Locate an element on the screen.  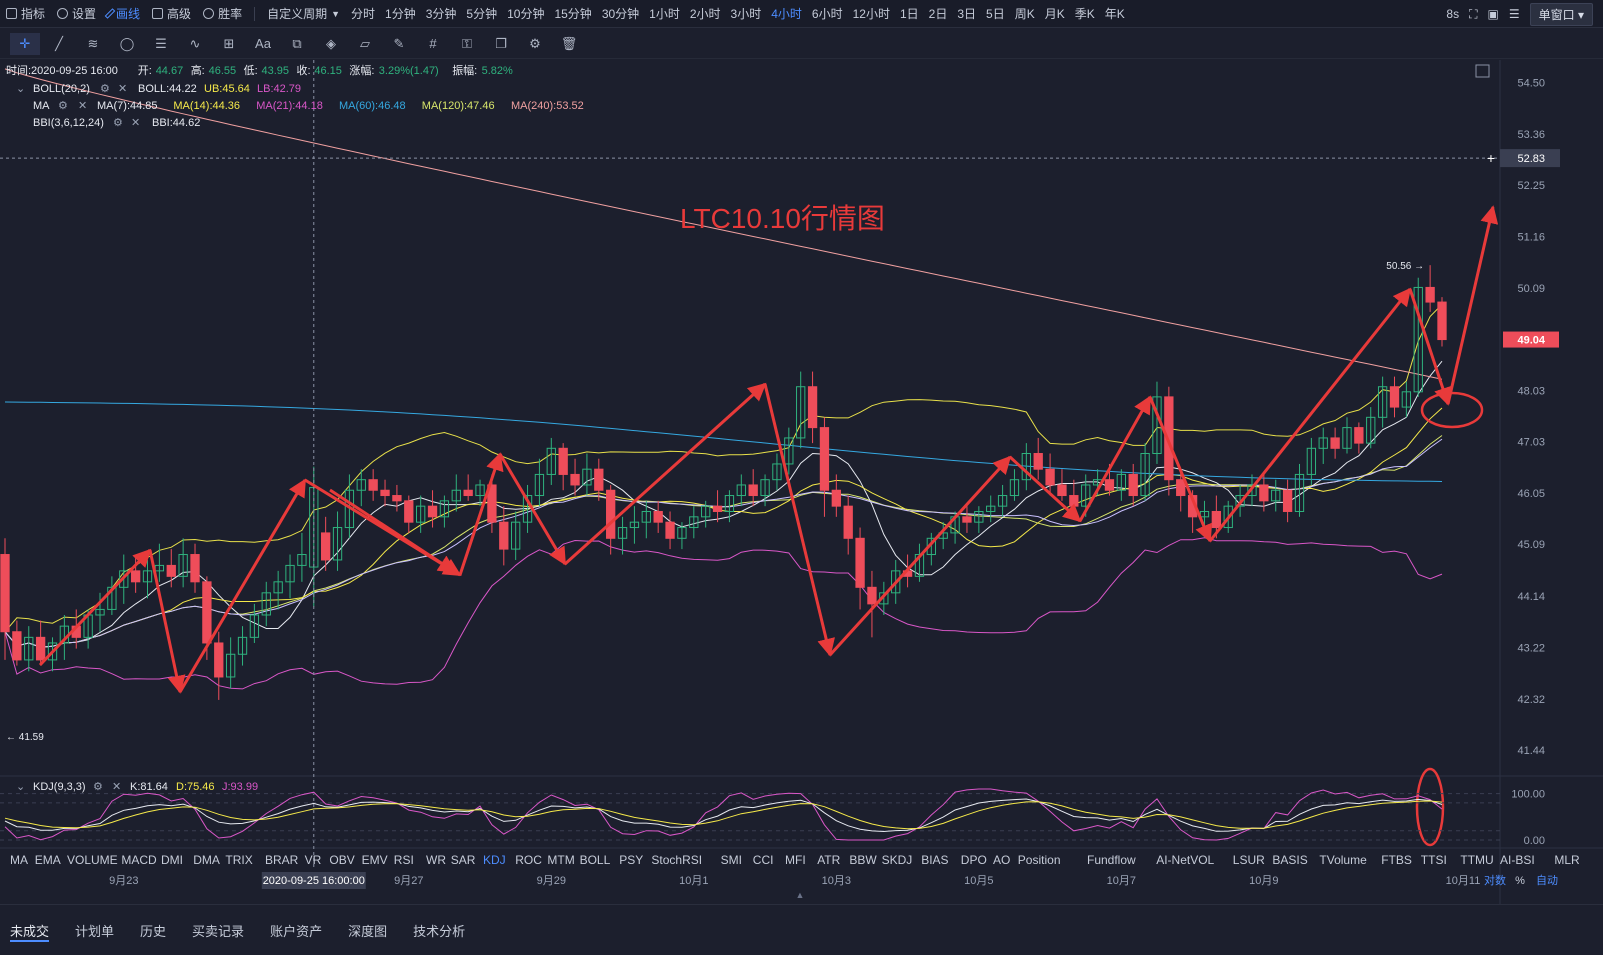
text-icon: Aa is located at coordinates (263, 43).